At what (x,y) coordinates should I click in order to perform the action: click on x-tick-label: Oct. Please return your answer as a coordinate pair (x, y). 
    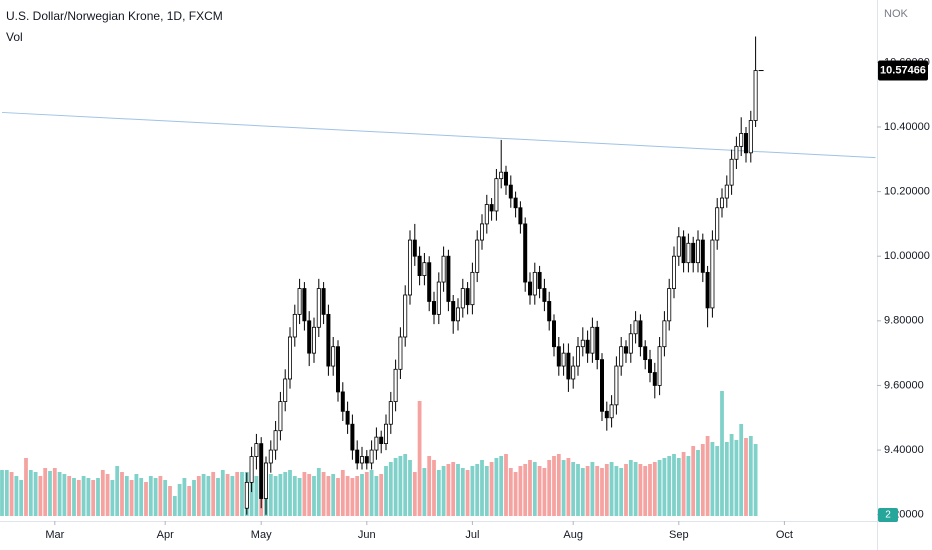
    Looking at the image, I should click on (784, 535).